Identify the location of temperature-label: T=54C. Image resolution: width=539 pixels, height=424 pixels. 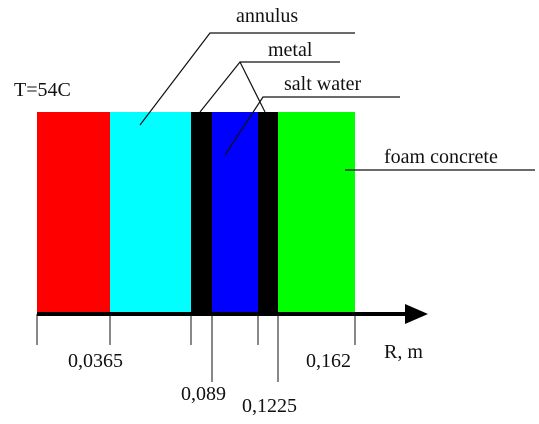
(42, 90).